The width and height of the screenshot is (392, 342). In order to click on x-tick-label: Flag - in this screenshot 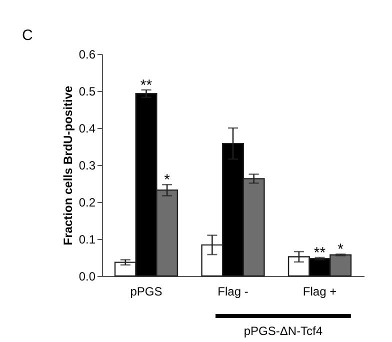, I will do `click(233, 291)`.